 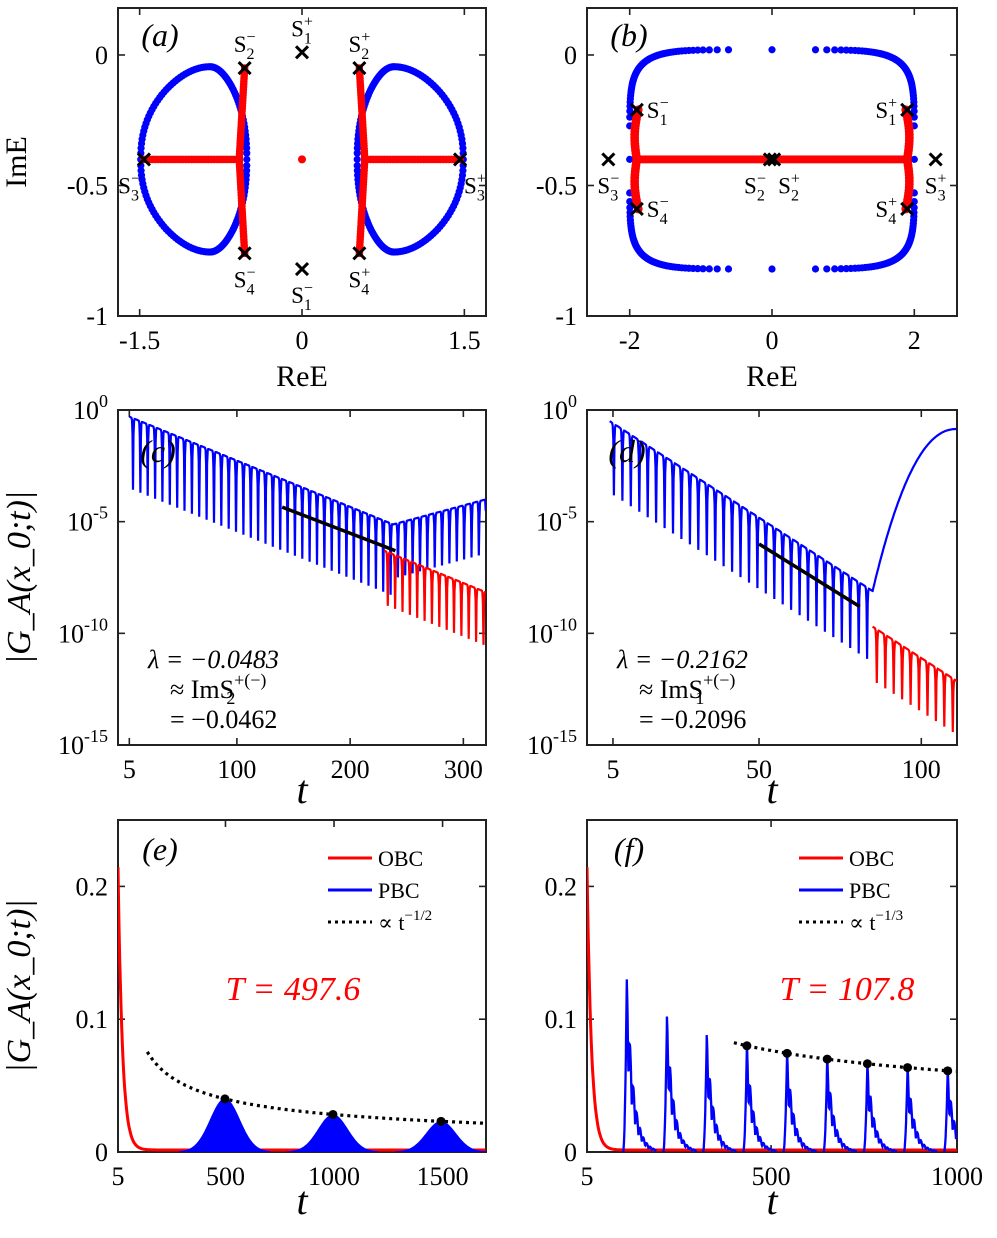 I want to click on y-tick-label: 10-10, so click(x=83, y=631).